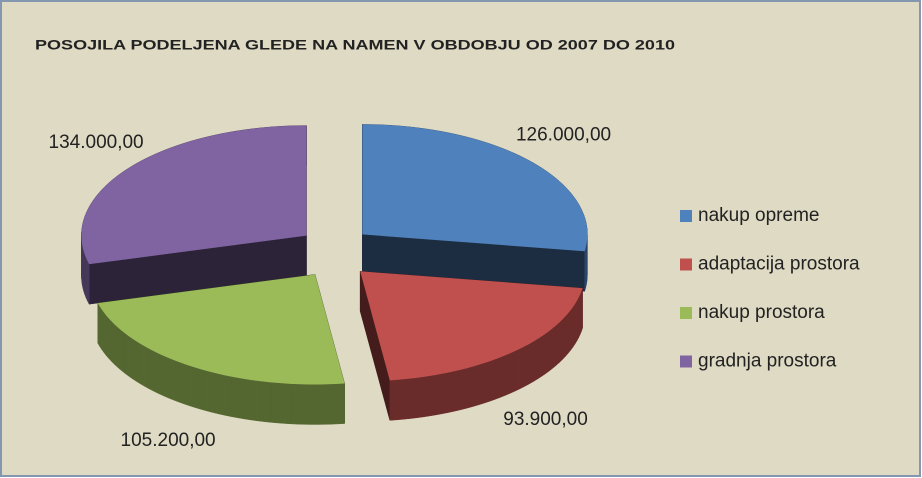 Image resolution: width=922 pixels, height=478 pixels. What do you see at coordinates (545, 419) in the screenshot?
I see `data-label: 93.900,00` at bounding box center [545, 419].